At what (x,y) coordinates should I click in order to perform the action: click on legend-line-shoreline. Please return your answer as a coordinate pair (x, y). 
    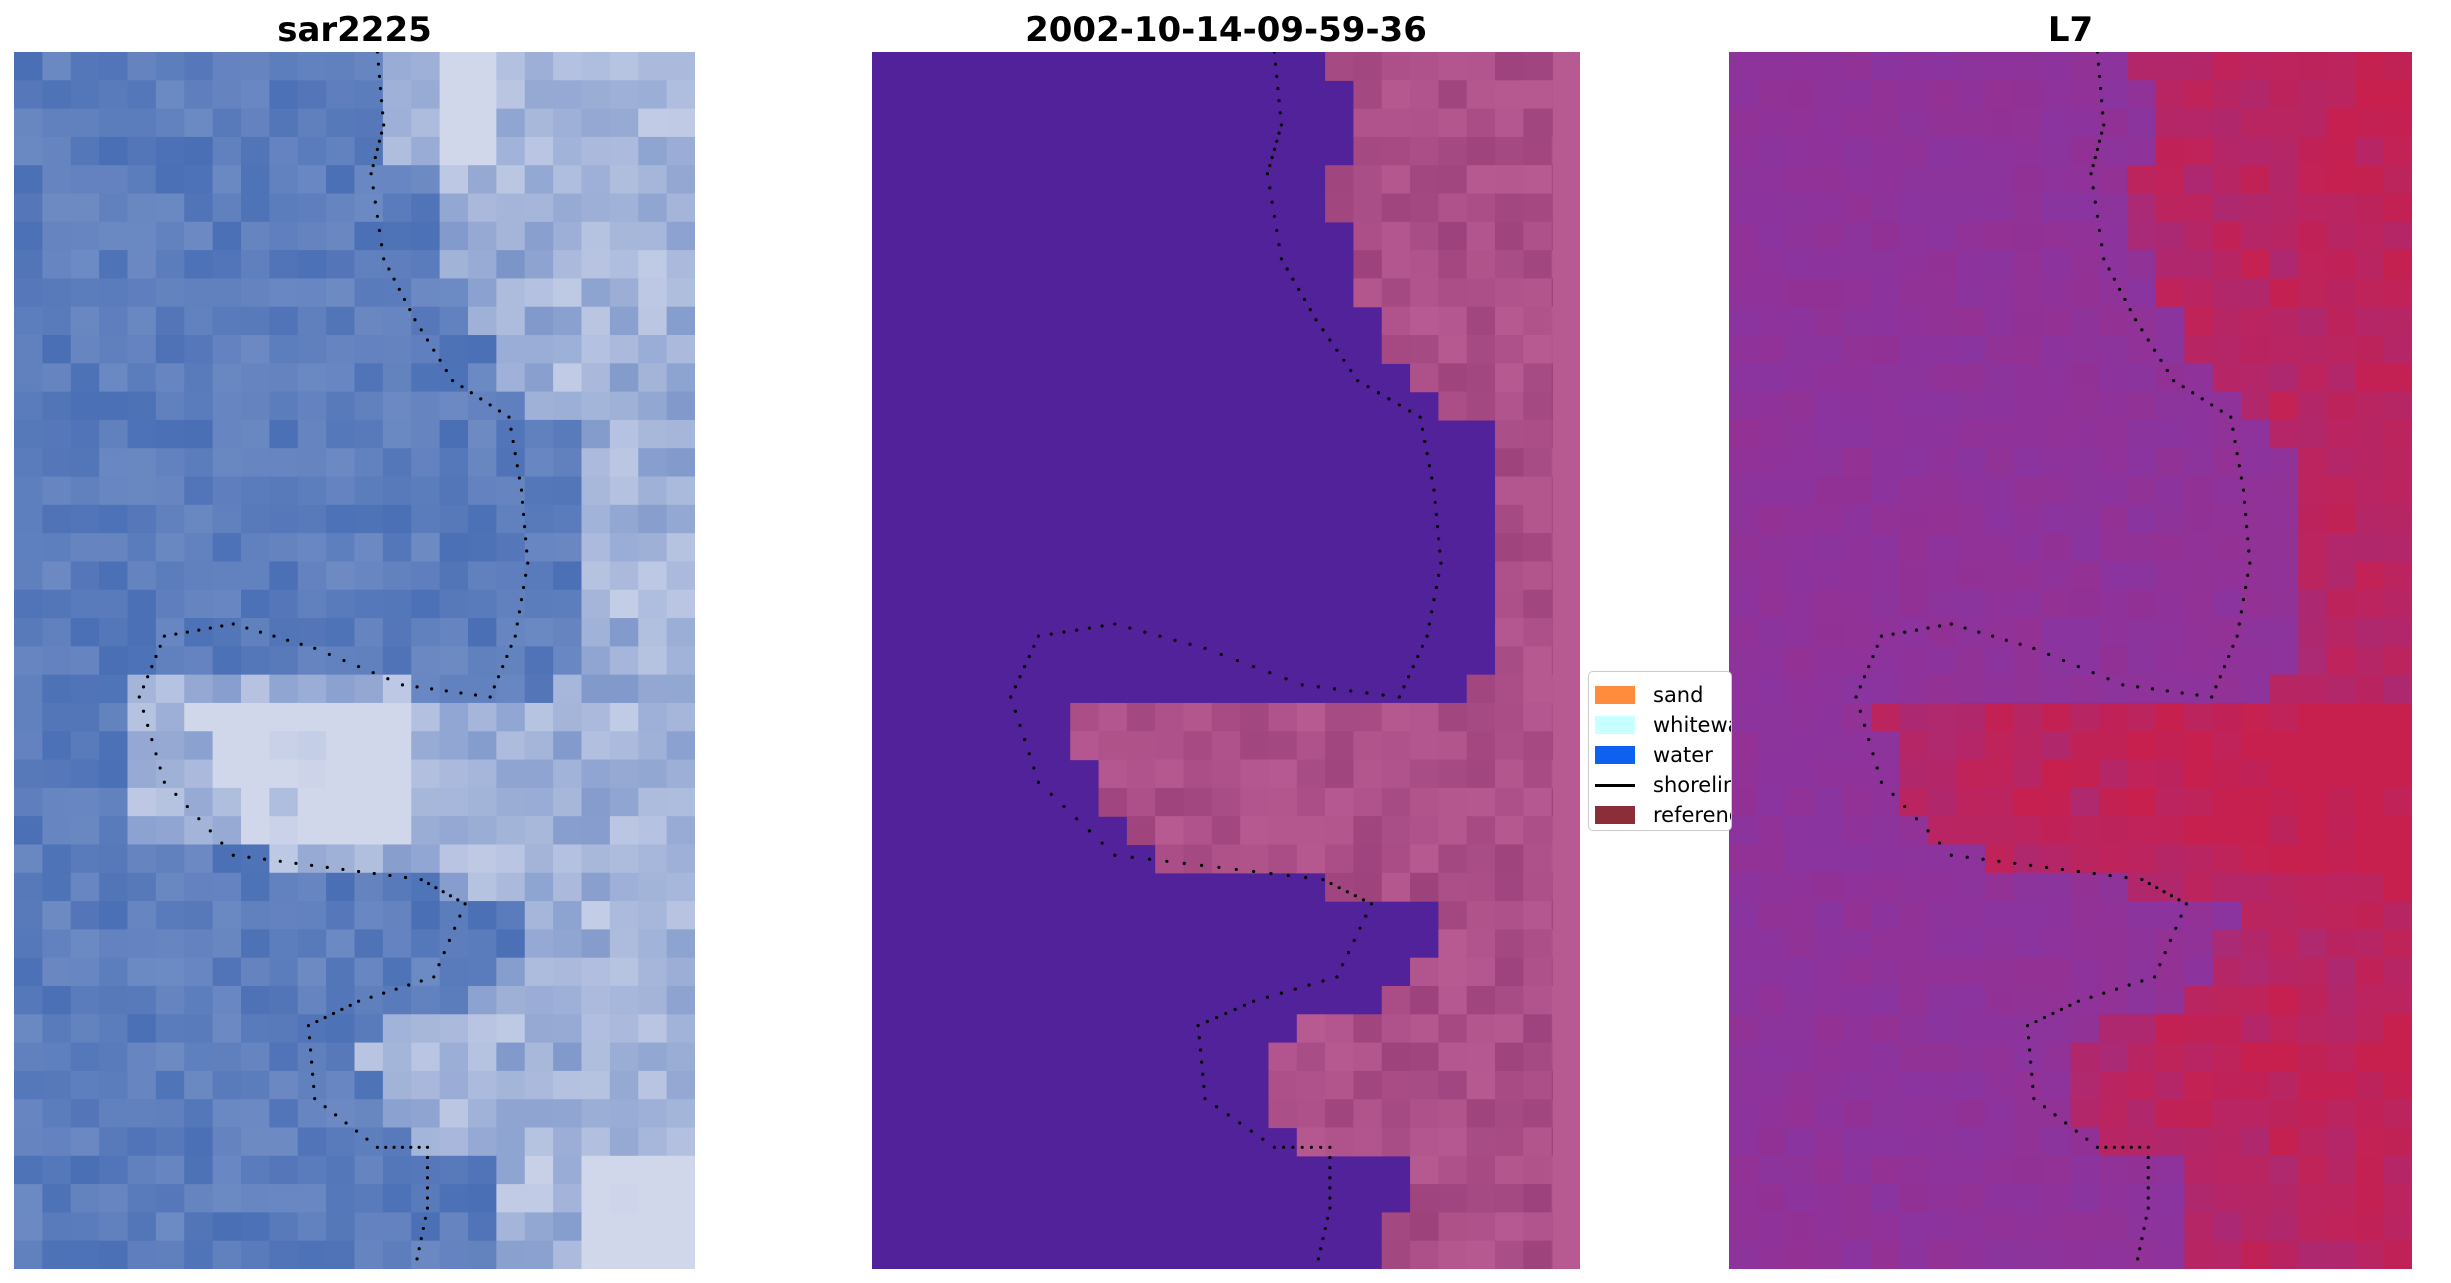
    Looking at the image, I should click on (1615, 785).